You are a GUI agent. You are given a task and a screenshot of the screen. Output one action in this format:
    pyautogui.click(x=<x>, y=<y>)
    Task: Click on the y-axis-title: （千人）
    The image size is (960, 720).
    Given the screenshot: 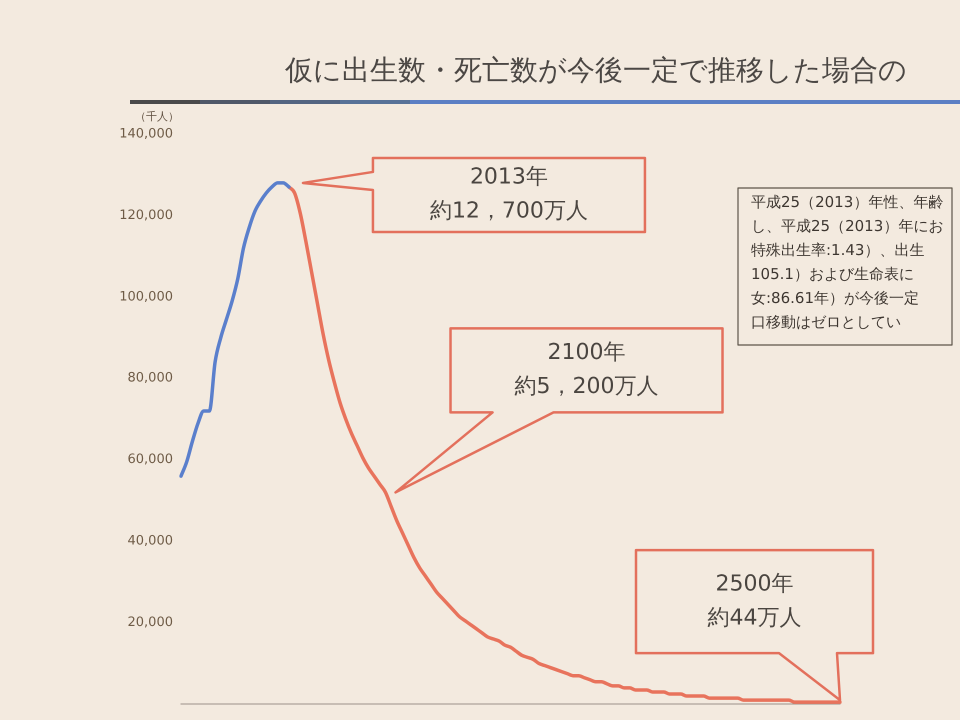 What is the action you would take?
    pyautogui.click(x=157, y=116)
    